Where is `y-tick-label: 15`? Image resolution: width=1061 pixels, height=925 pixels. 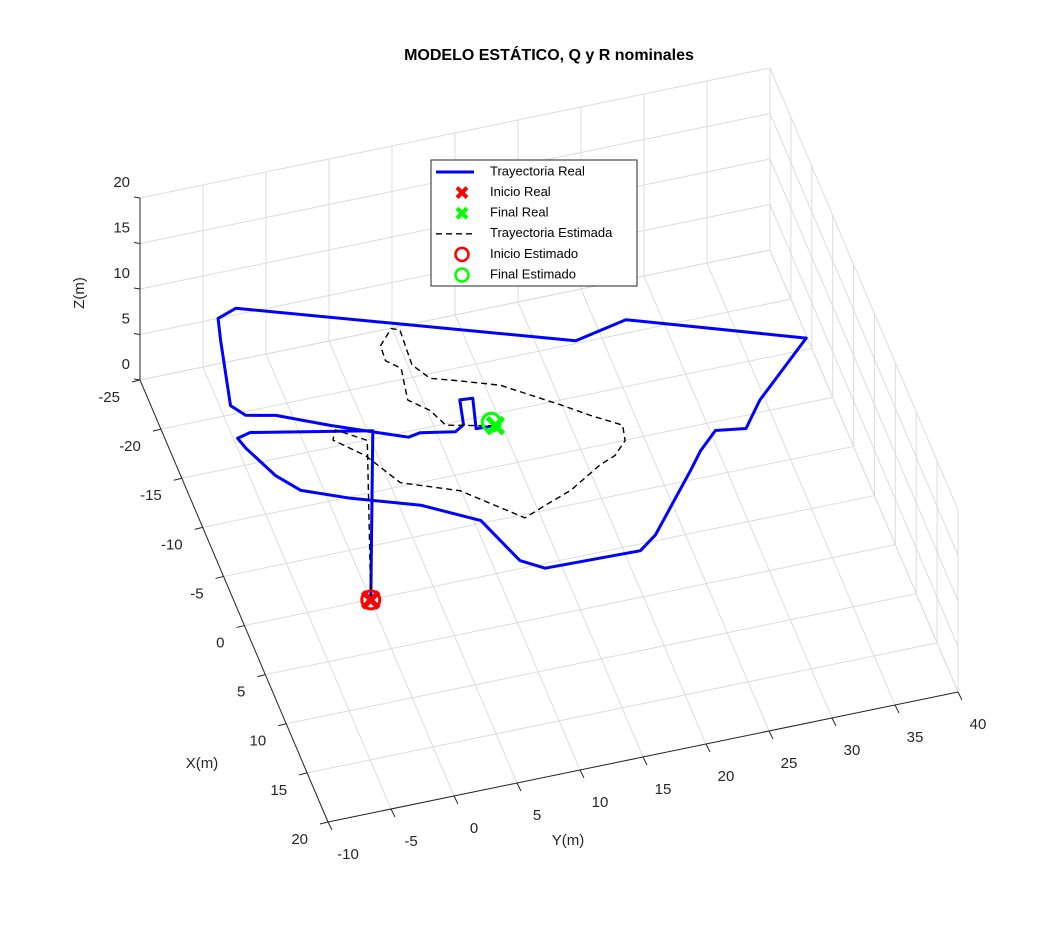
y-tick-label: 15 is located at coordinates (663, 789).